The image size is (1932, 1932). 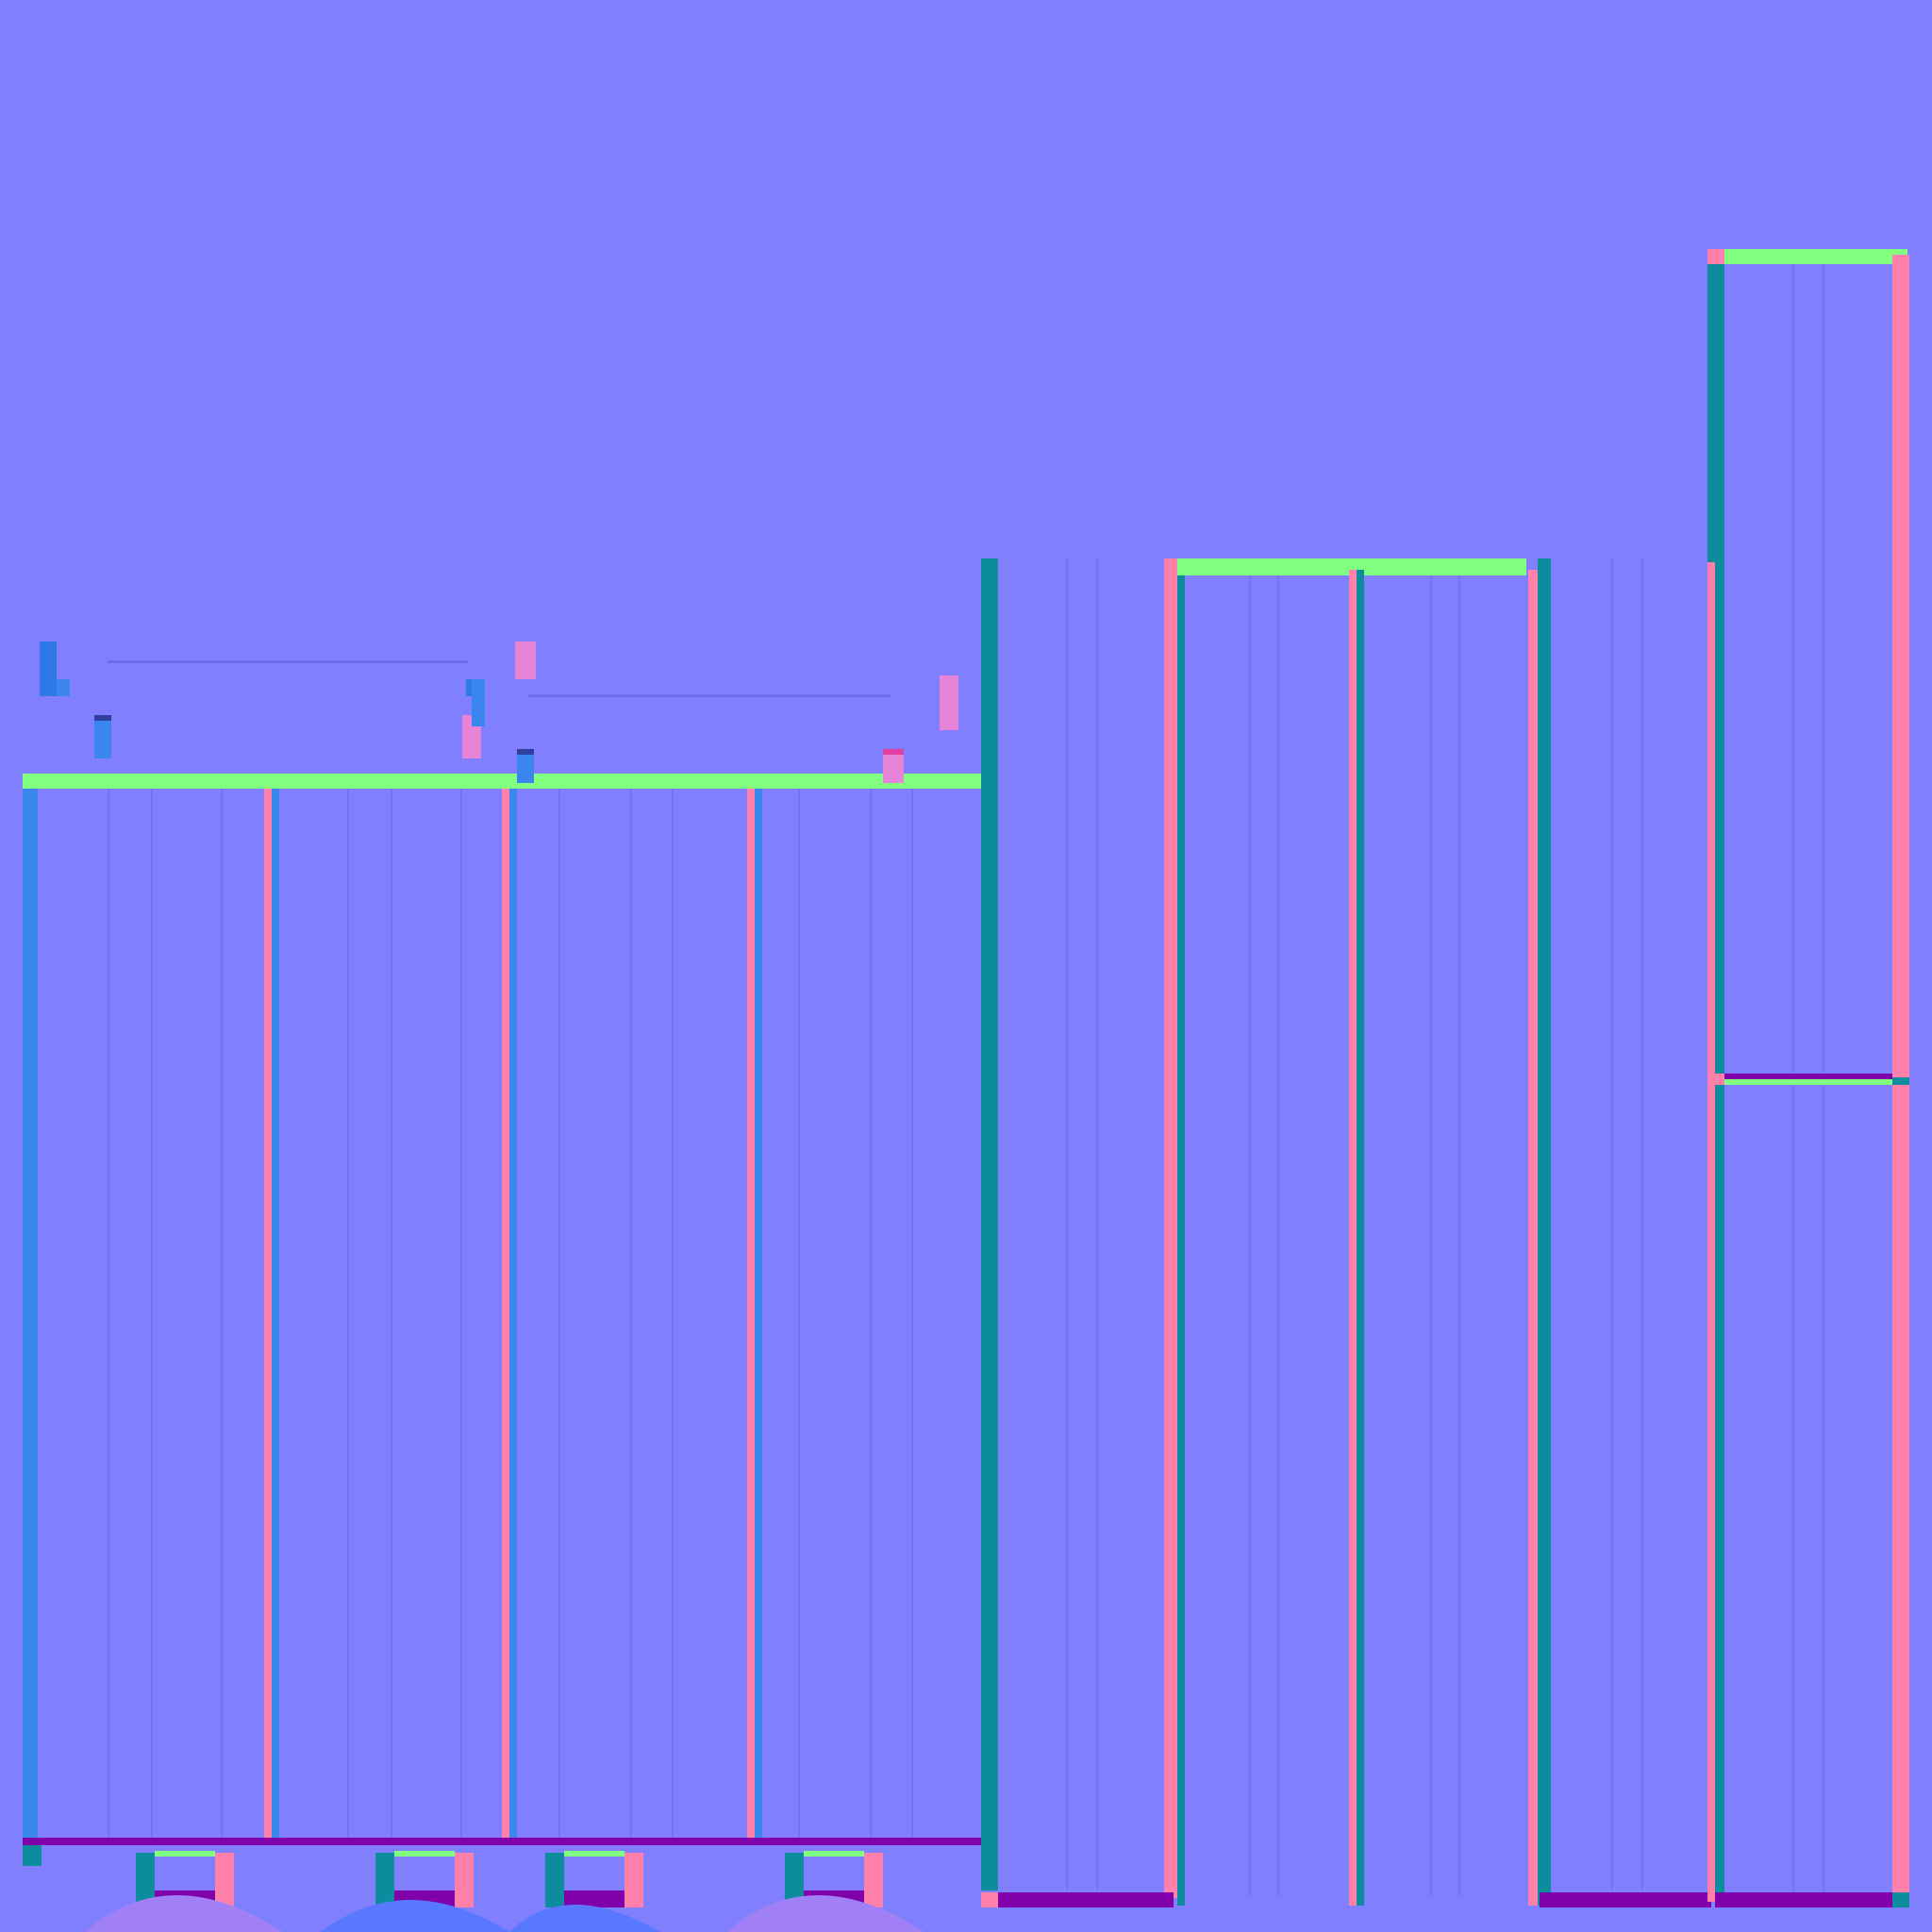 I want to click on mid-grooves-a, so click(x=1082, y=1224).